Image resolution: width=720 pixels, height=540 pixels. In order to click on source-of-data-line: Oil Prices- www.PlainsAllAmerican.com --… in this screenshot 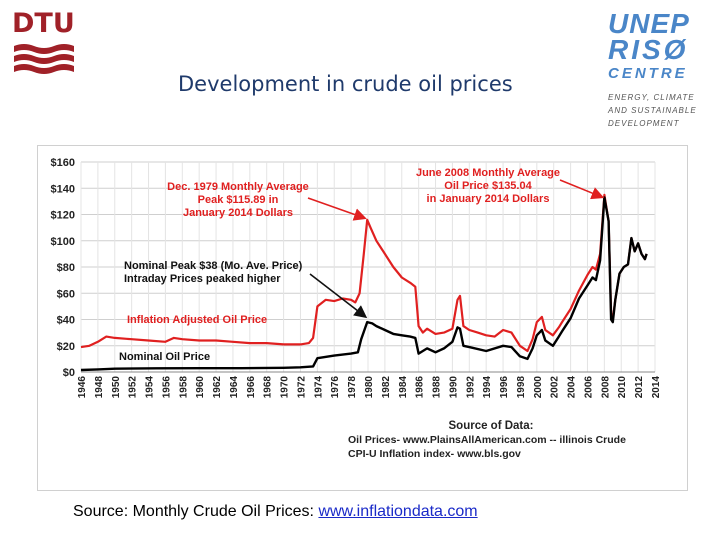, I will do `click(487, 440)`.